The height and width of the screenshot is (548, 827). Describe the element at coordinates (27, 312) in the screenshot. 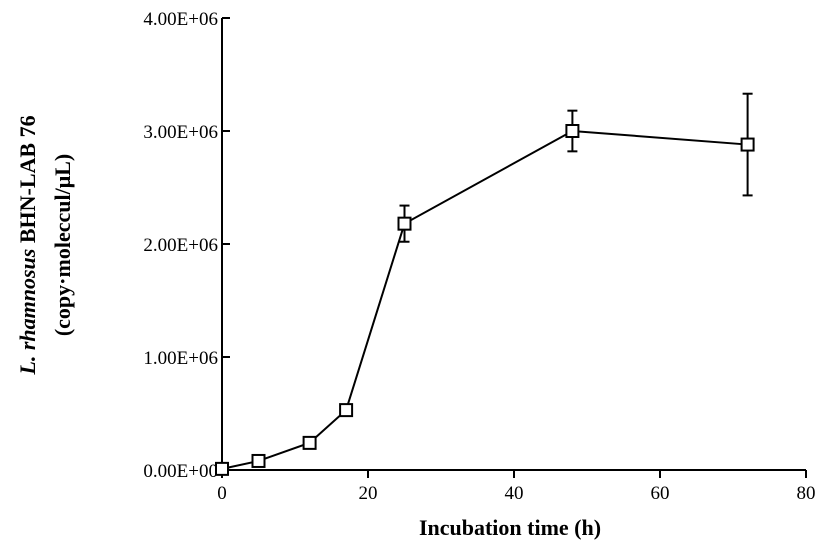

I see `y-axis-title-species: L. rhamnosus` at that location.